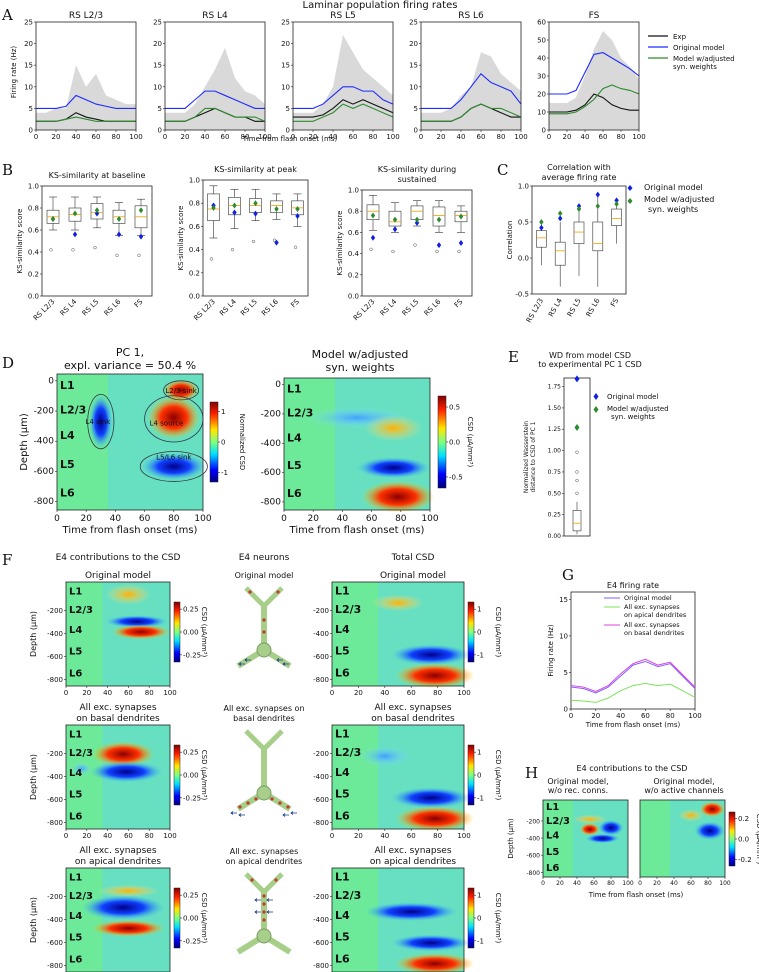  Describe the element at coordinates (579, 167) in the screenshot. I see `panel-c-title: Correlation with` at that location.